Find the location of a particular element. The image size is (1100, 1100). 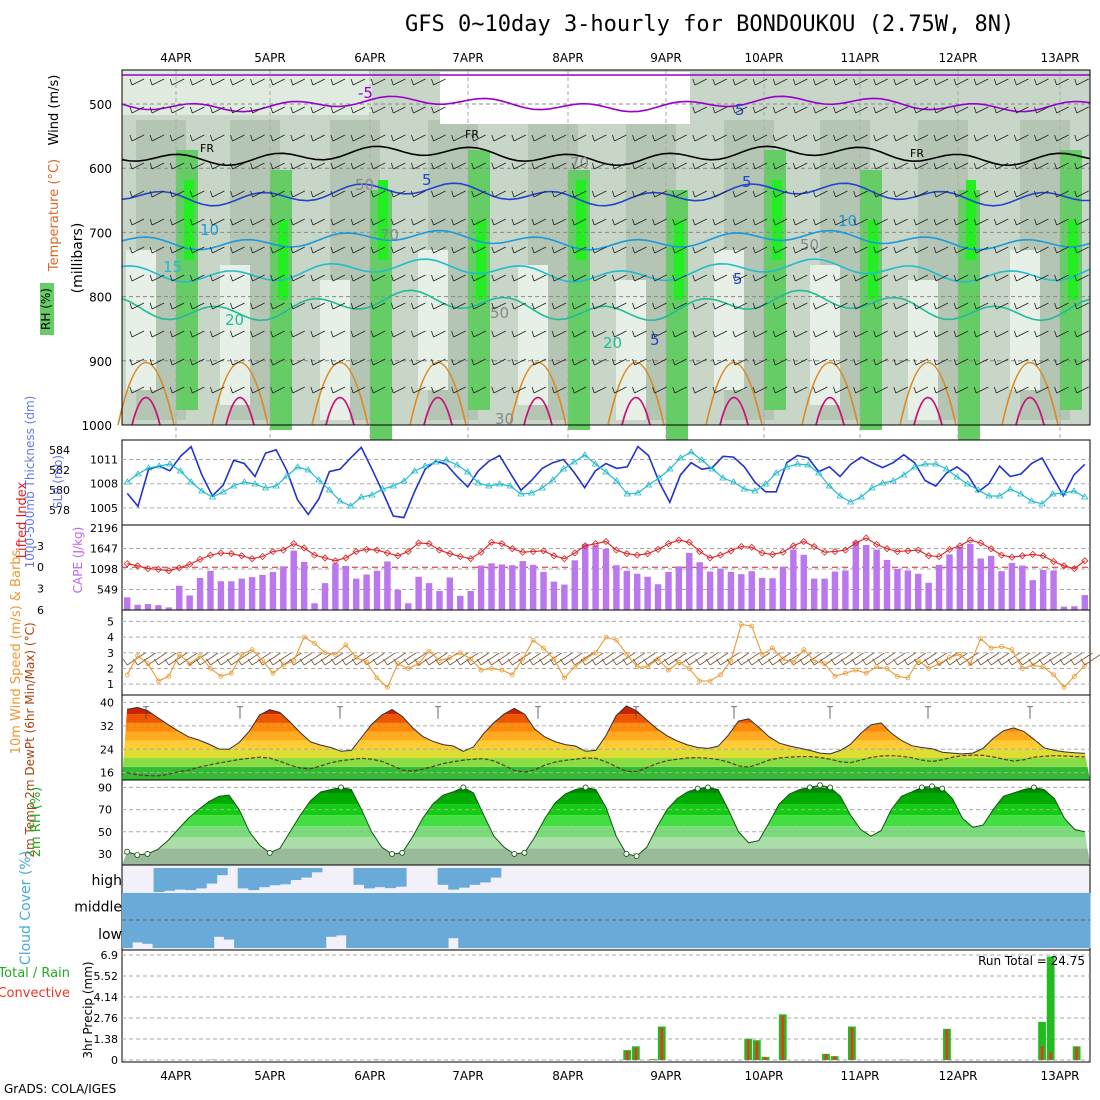

rh-extreme-point is located at coordinates (269, 852).